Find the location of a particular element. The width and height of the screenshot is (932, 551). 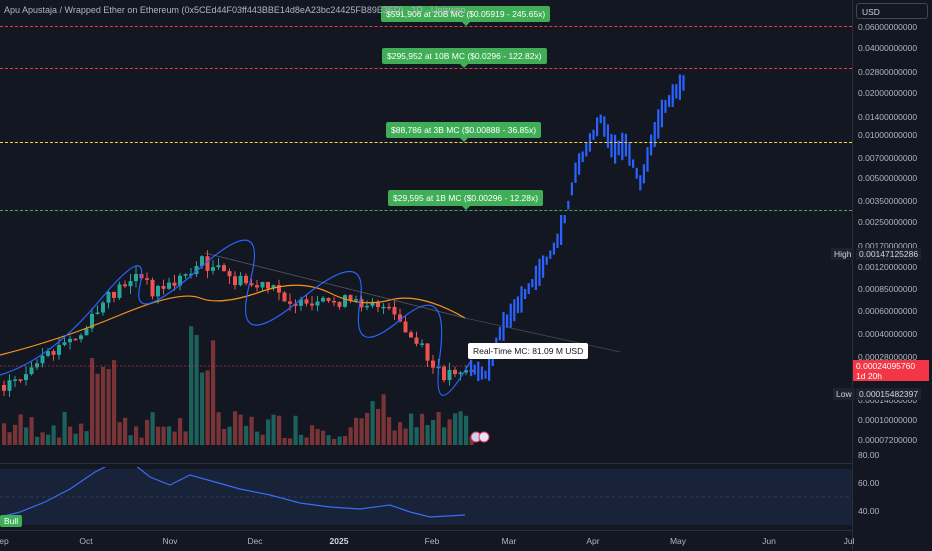

pane-divider is located at coordinates (466, 463).